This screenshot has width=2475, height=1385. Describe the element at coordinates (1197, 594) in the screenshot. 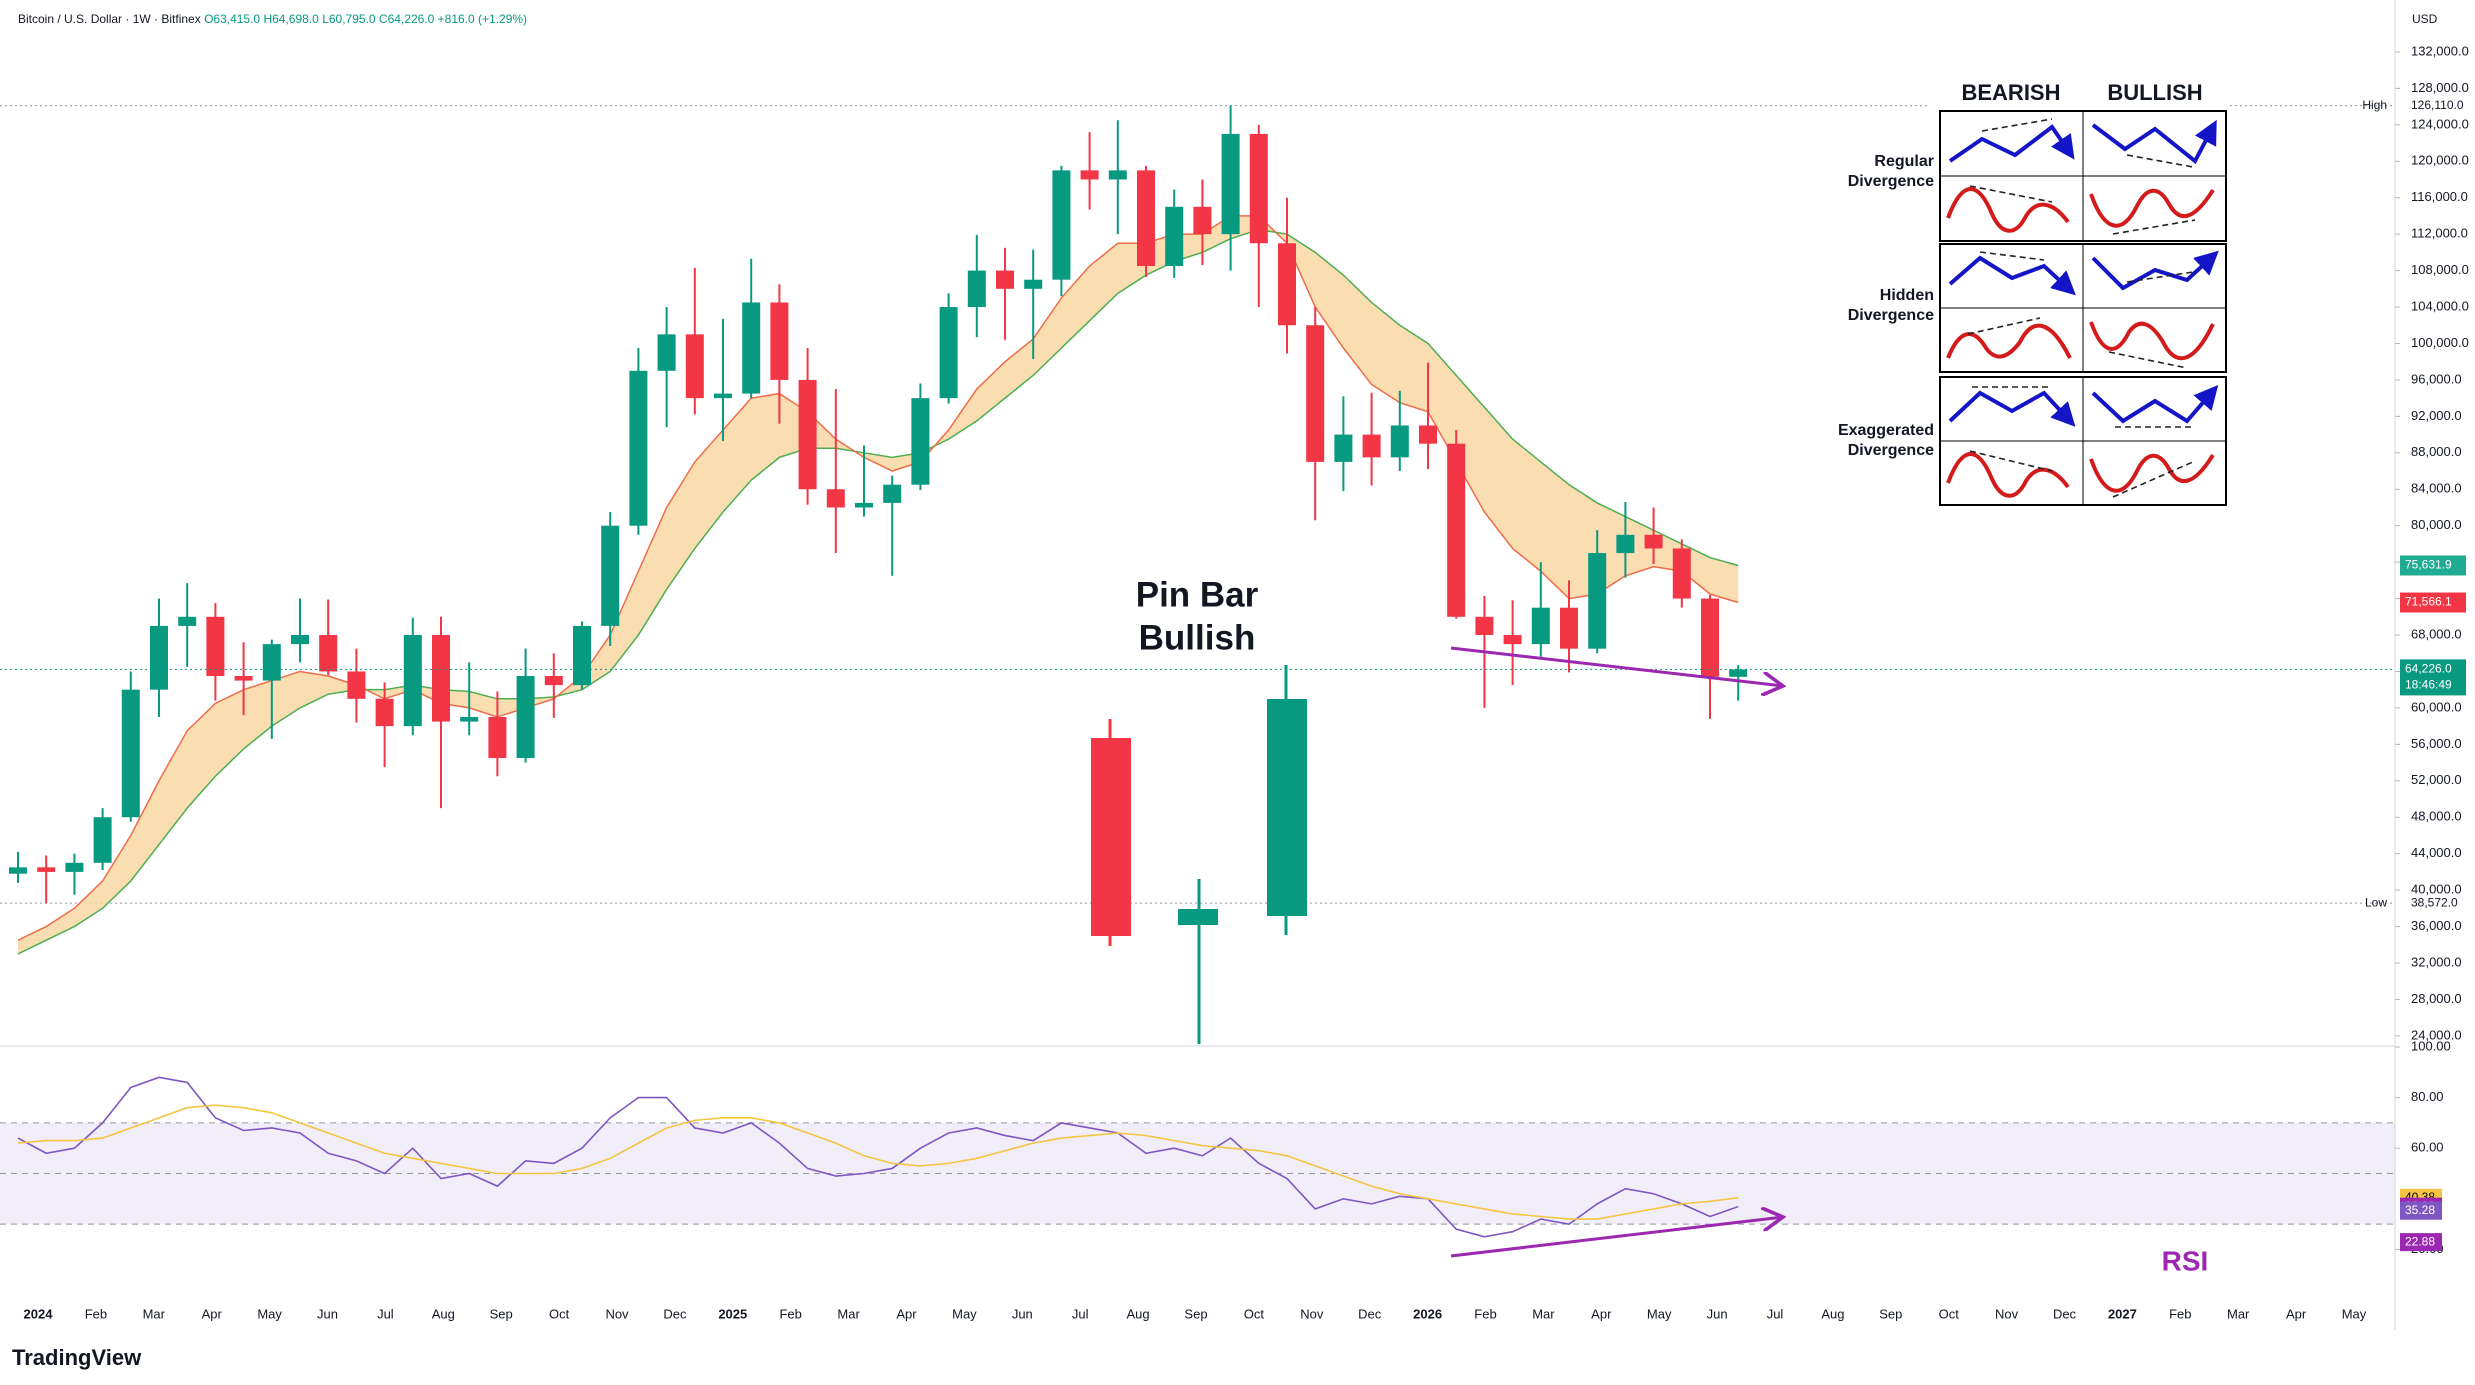

I see `annotation: Pin Bar` at that location.